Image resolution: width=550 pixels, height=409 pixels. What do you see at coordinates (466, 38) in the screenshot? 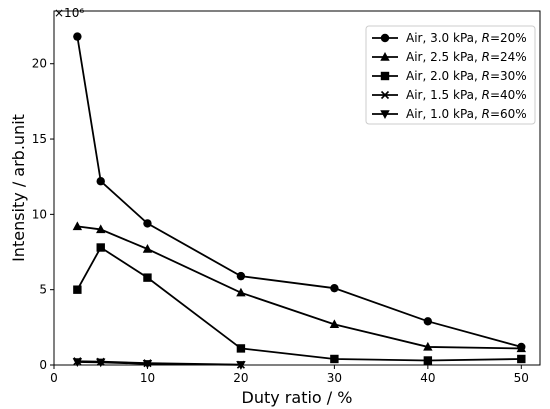
I see `legend-label: Air, 3.0 kPa, R=20%` at bounding box center [466, 38].